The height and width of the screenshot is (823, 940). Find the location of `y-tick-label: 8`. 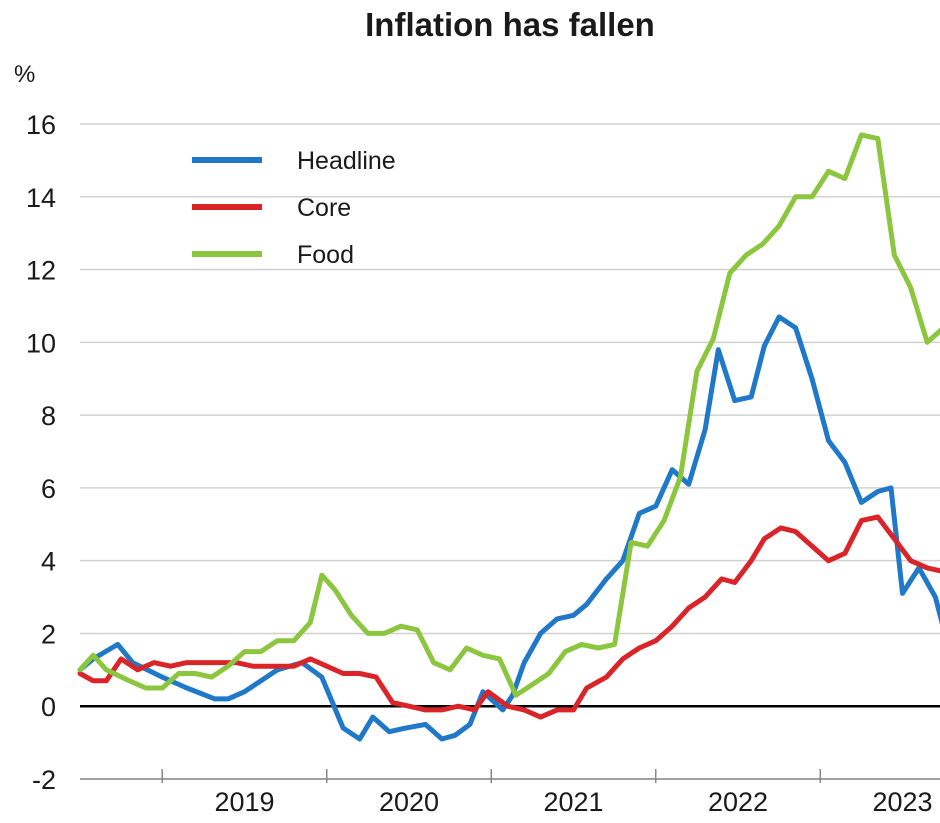

y-tick-label: 8 is located at coordinates (48, 416).